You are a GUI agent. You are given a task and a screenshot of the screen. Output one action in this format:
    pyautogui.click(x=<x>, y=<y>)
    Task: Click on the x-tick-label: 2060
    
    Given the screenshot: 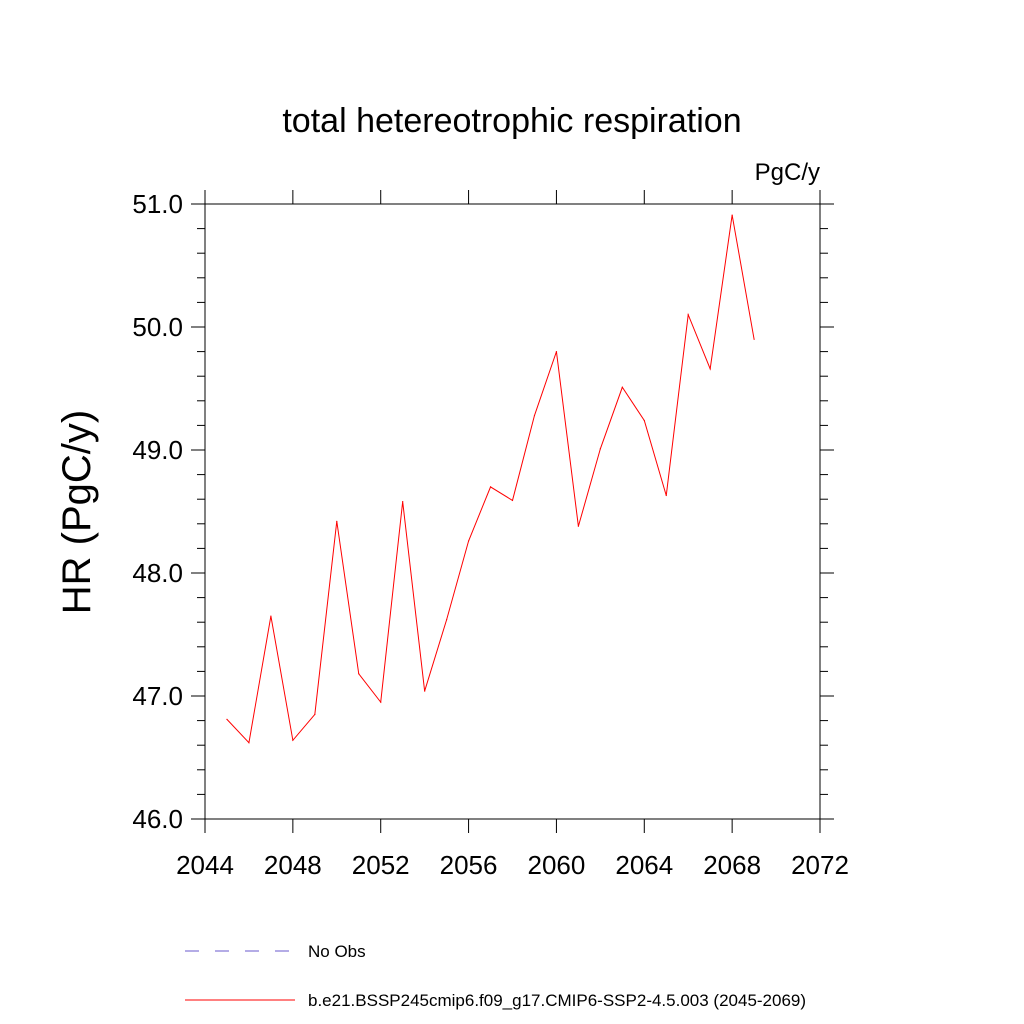 What is the action you would take?
    pyautogui.click(x=557, y=865)
    